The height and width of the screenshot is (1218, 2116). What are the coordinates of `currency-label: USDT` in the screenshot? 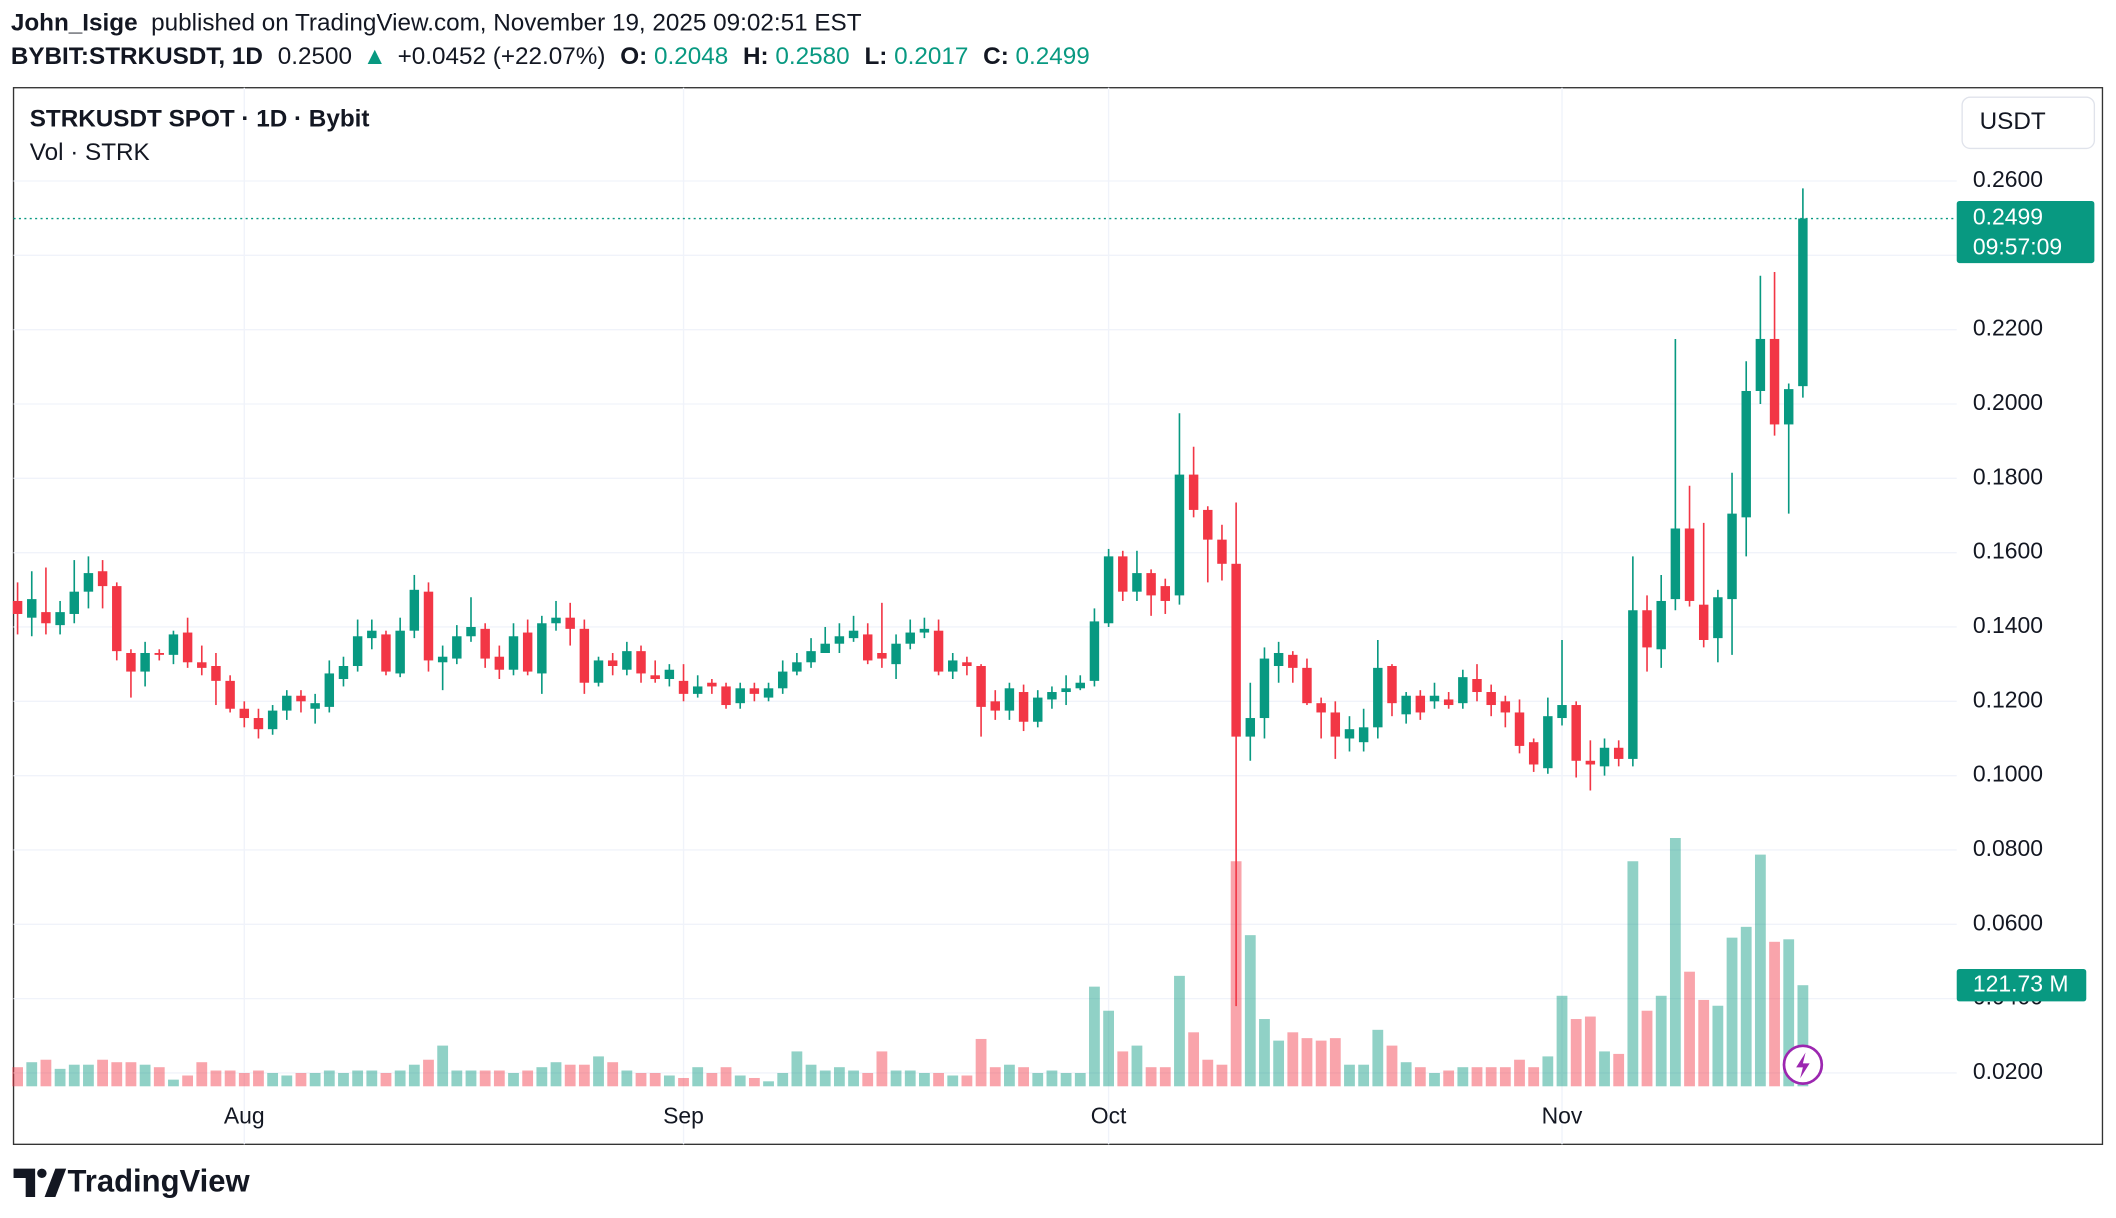 It's located at (2013, 121).